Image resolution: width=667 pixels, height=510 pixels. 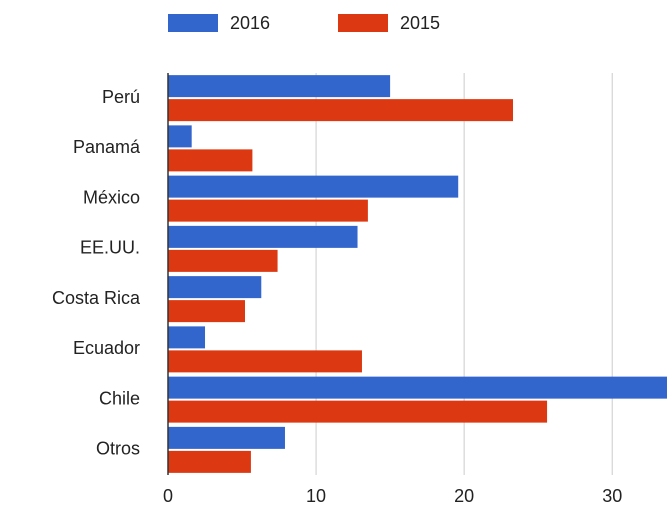 What do you see at coordinates (107, 147) in the screenshot?
I see `y-tick-label: Panamá` at bounding box center [107, 147].